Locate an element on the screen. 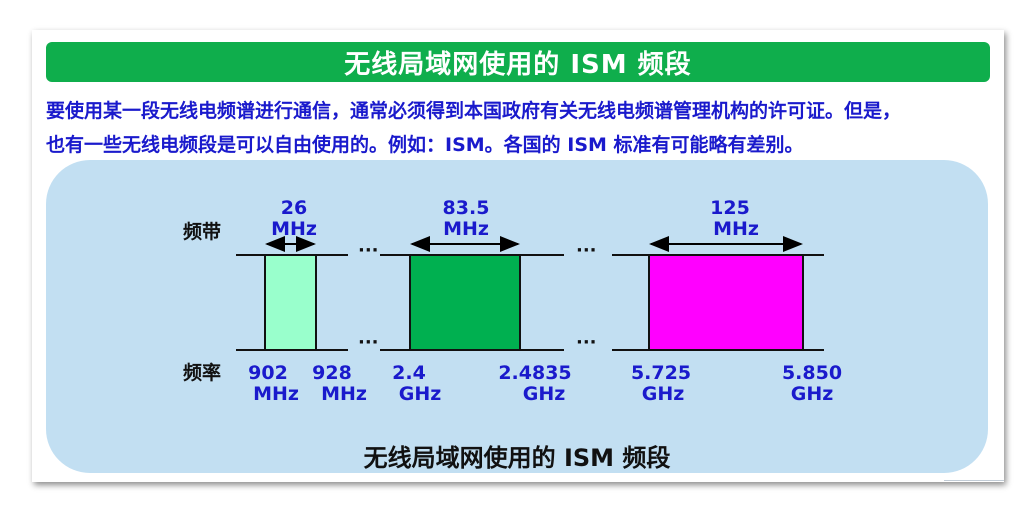  freq-start-unit-3: GHz is located at coordinates (663, 394).